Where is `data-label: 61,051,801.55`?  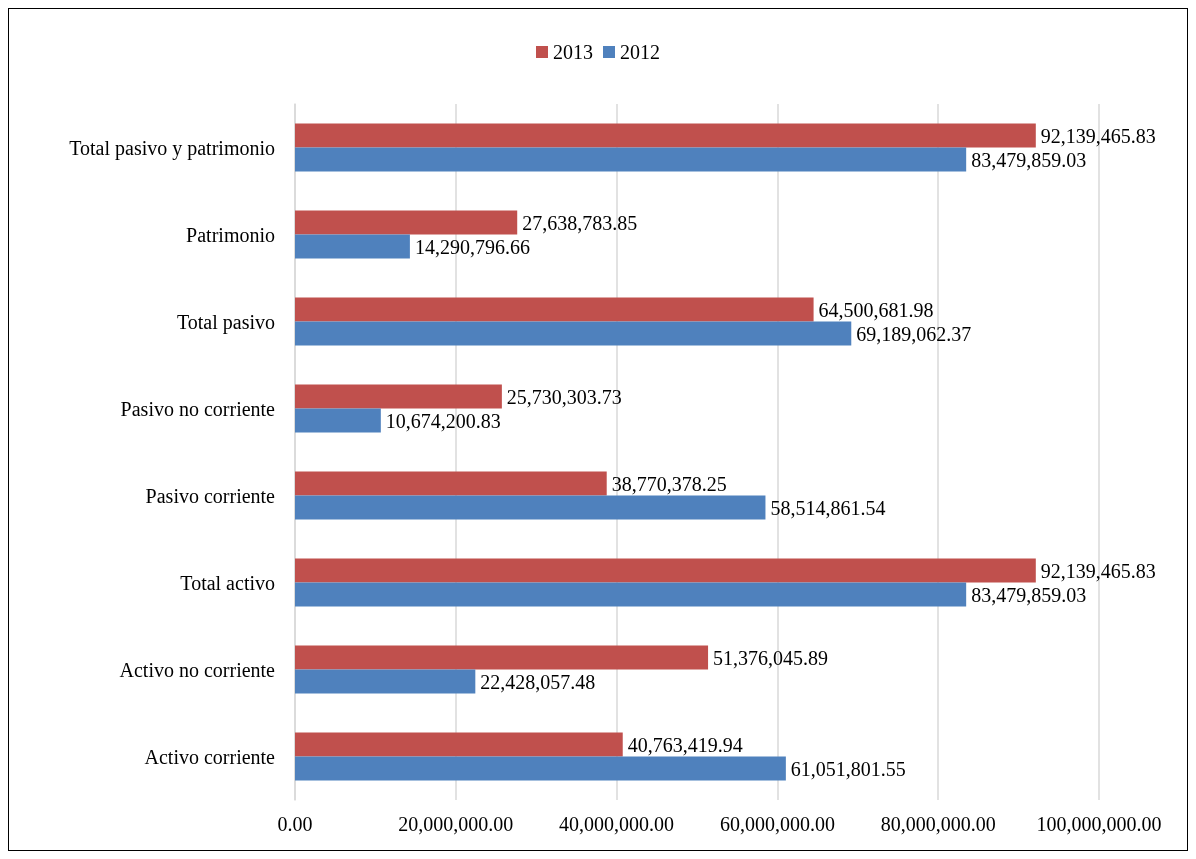 data-label: 61,051,801.55 is located at coordinates (848, 768).